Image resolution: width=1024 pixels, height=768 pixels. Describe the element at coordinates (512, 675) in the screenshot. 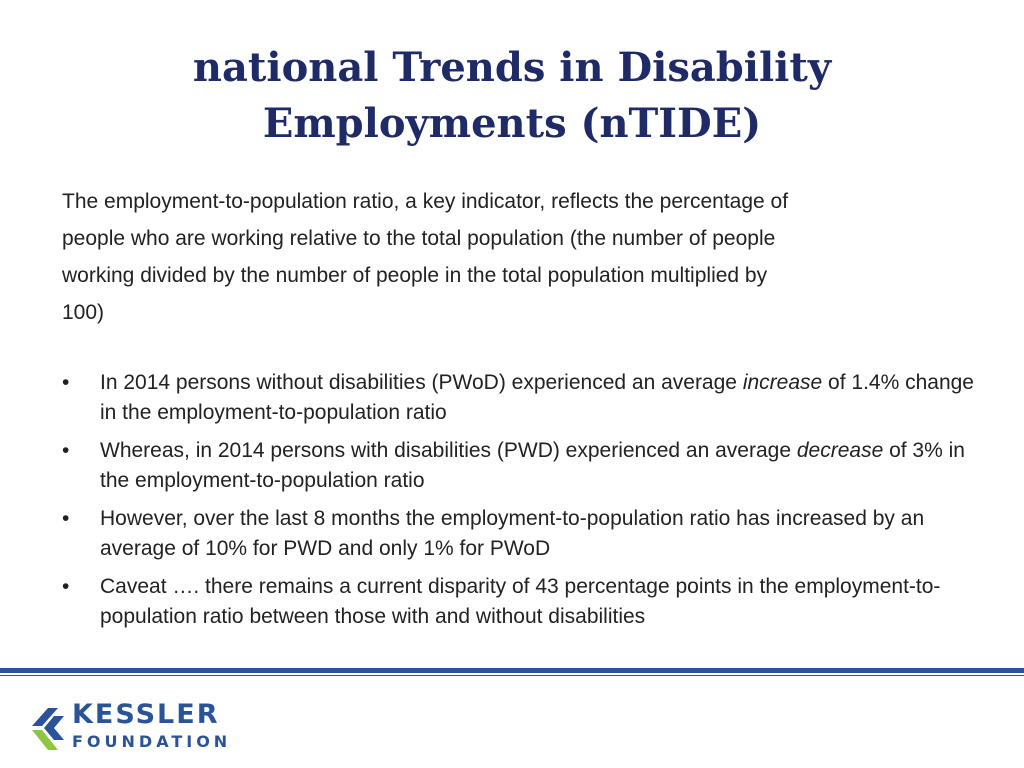

I see `footer-divider-thin` at that location.